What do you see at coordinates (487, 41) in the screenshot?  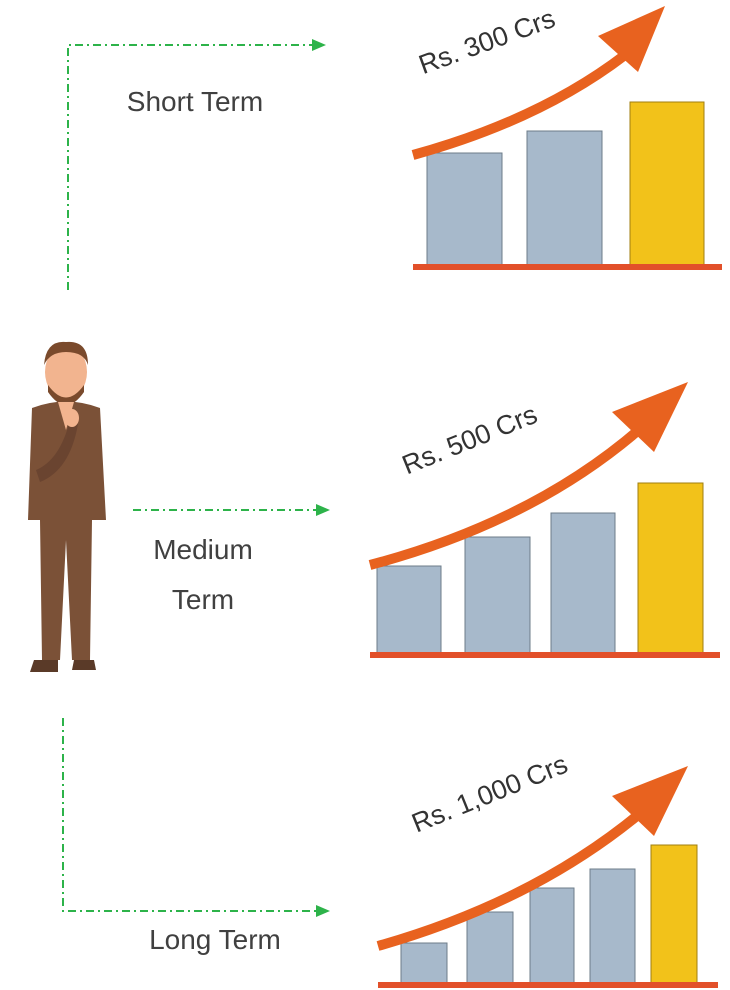 I see `amount-label: Rs. 300 Crs` at bounding box center [487, 41].